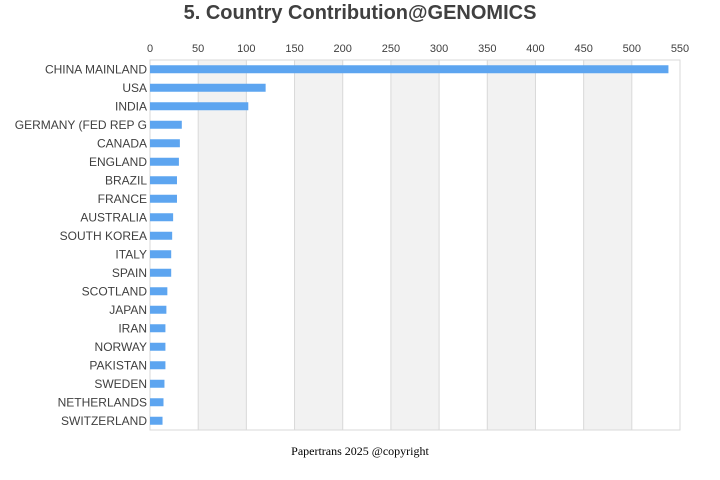  Describe the element at coordinates (198, 49) in the screenshot. I see `x-tick-label: 50` at that location.